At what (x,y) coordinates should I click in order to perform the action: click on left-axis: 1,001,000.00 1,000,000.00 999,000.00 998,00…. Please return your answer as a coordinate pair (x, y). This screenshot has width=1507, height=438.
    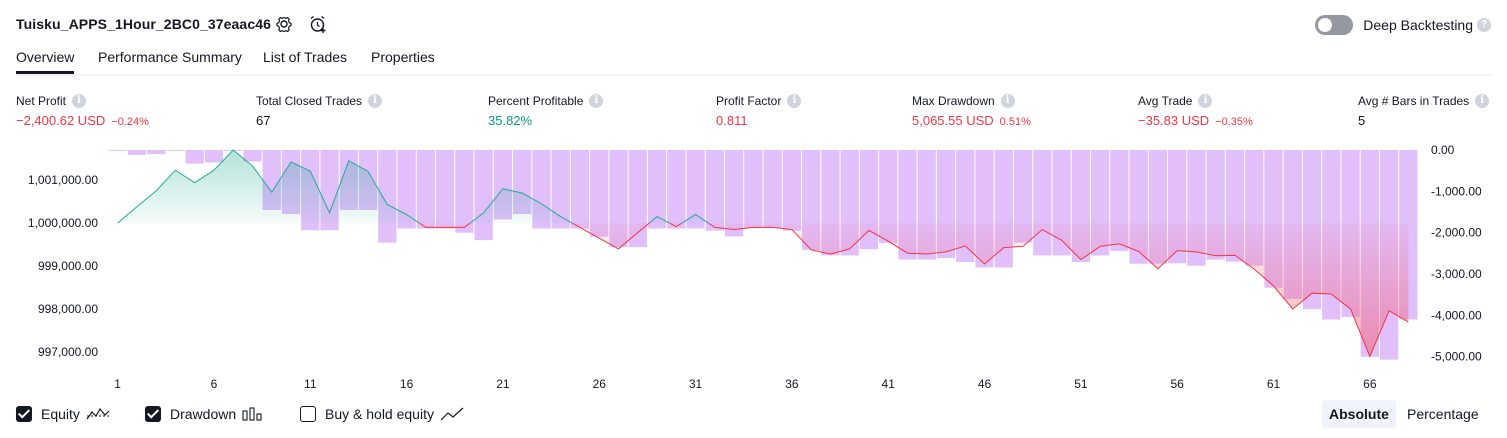
    Looking at the image, I should click on (63, 266).